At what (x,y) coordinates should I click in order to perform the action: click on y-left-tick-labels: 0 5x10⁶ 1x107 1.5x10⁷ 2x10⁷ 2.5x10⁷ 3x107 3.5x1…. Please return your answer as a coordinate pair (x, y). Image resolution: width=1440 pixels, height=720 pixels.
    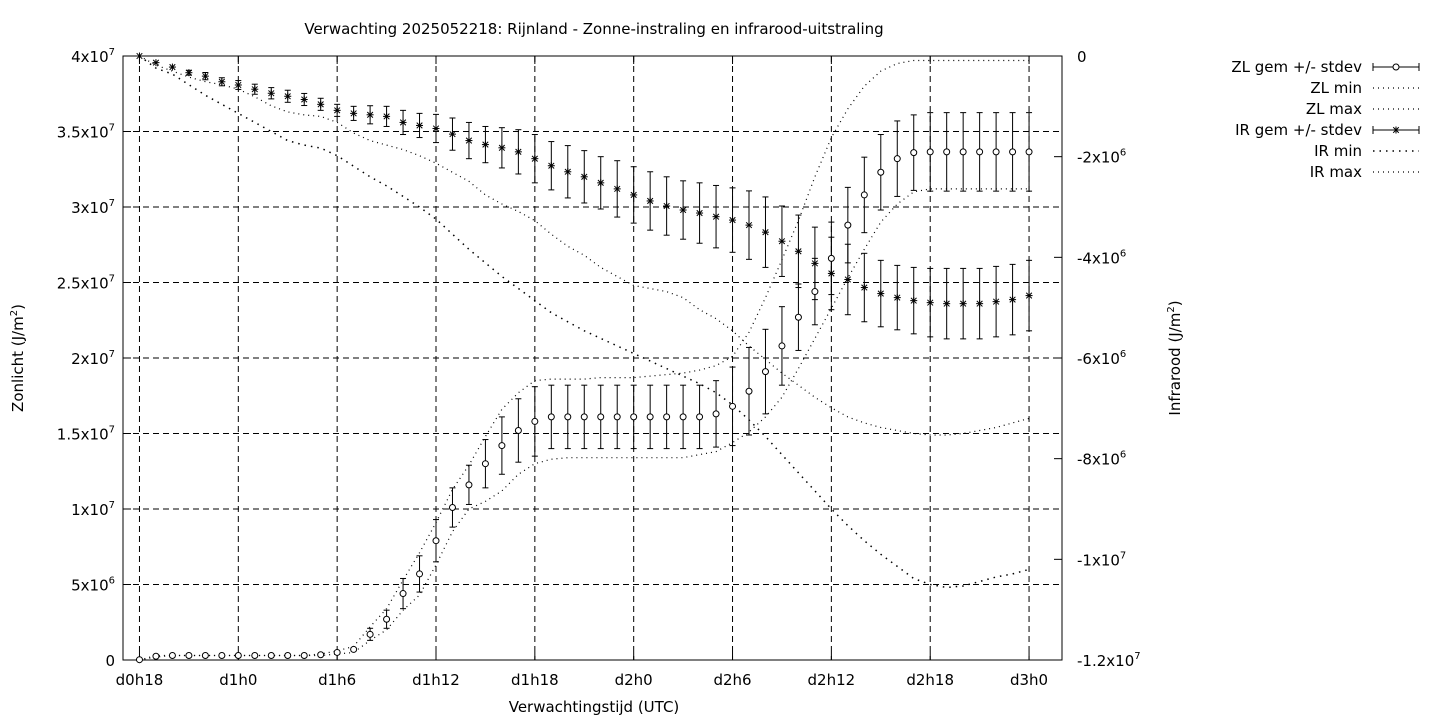
    Looking at the image, I should click on (86, 358).